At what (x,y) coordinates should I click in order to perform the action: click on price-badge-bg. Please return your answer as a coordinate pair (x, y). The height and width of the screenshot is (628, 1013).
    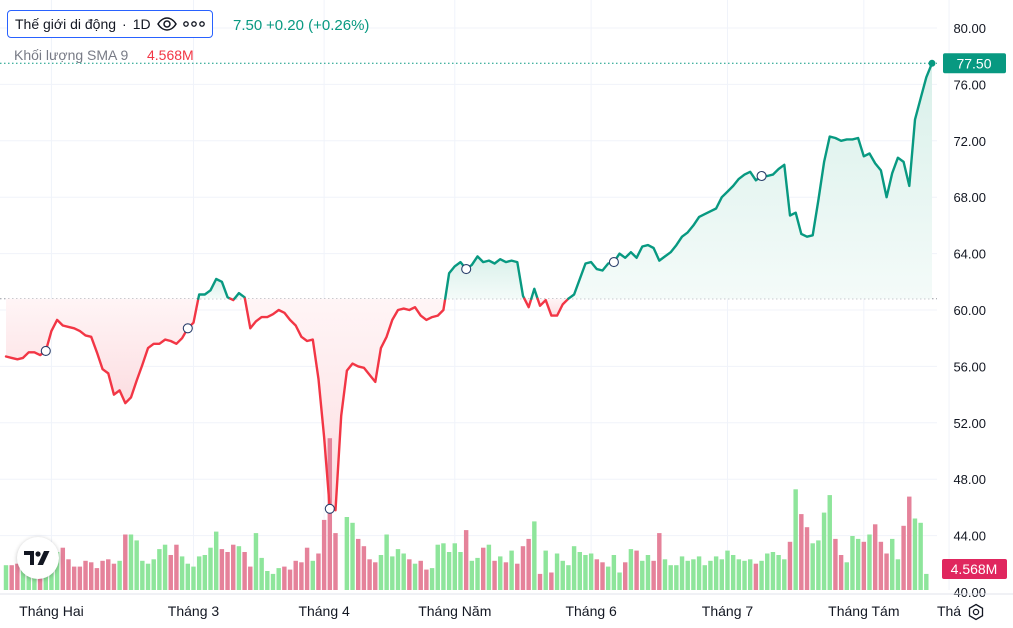
    Looking at the image, I should click on (974, 63).